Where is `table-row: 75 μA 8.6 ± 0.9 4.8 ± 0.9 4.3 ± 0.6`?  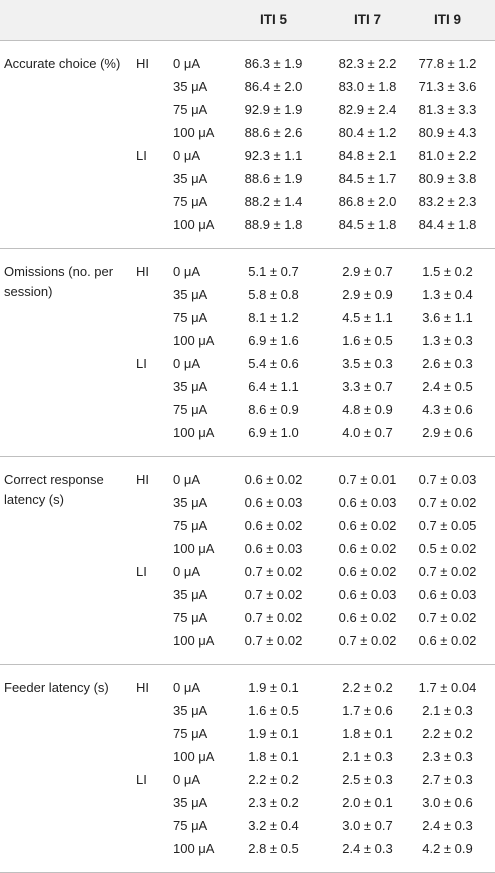
table-row: 75 μA 8.6 ± 0.9 4.8 ± 0.9 4.3 ± 0.6 is located at coordinates (247, 409).